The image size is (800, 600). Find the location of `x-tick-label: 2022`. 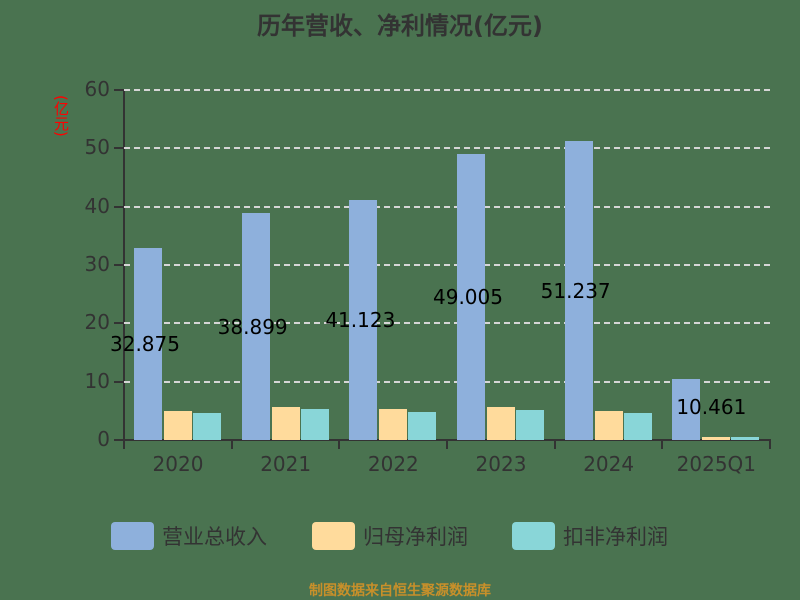

x-tick-label: 2022 is located at coordinates (393, 464).